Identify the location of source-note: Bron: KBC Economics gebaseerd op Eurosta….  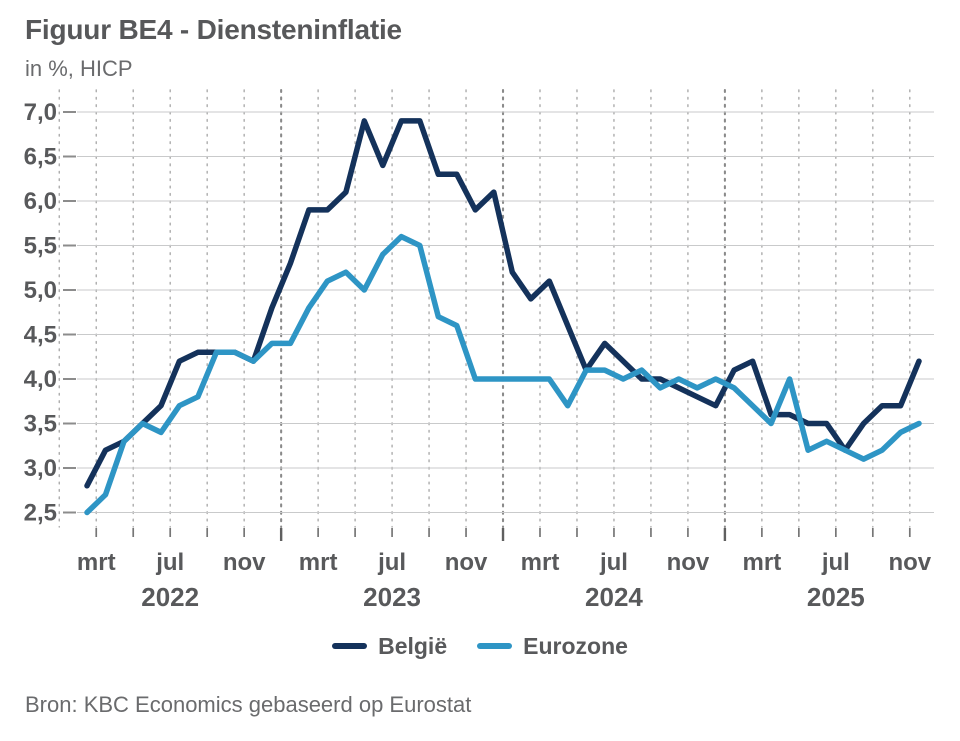
(248, 704).